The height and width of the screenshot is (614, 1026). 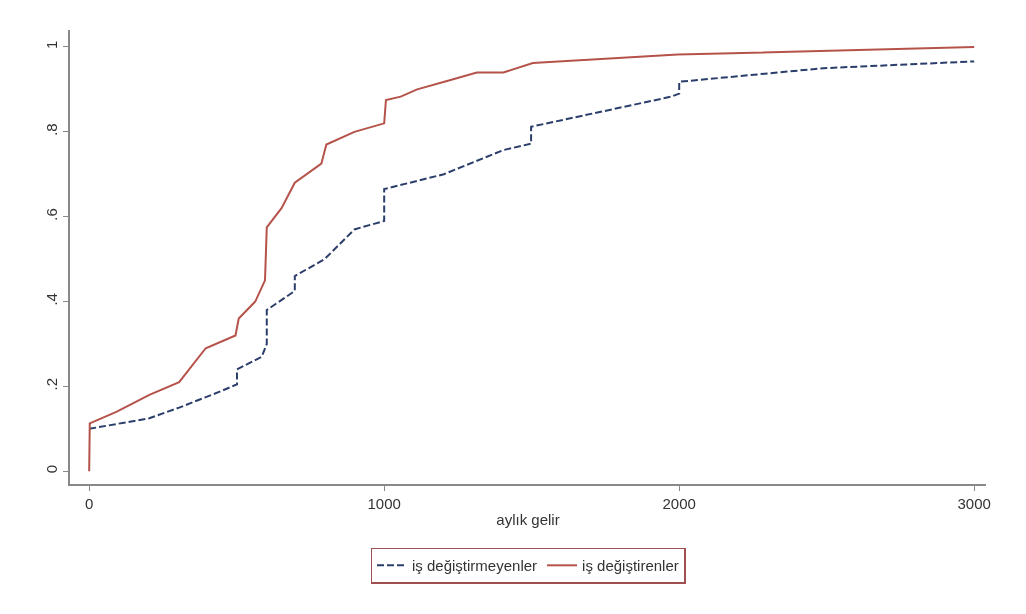 I want to click on legend-label: iş değiştirmeyenler, so click(x=475, y=566).